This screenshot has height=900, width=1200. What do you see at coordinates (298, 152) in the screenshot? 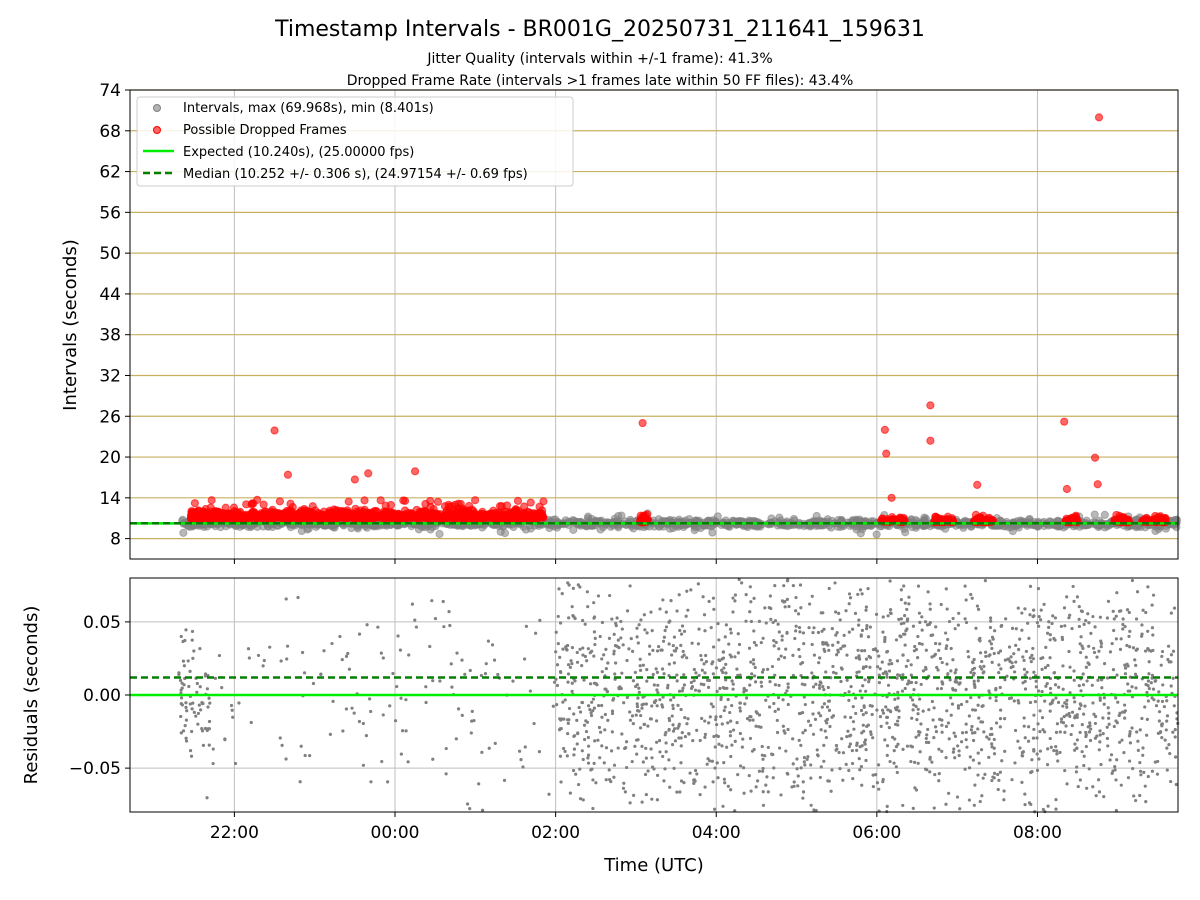
I see `legend-label-expected: Expected (10.240s), (25.00000 fps)` at bounding box center [298, 152].